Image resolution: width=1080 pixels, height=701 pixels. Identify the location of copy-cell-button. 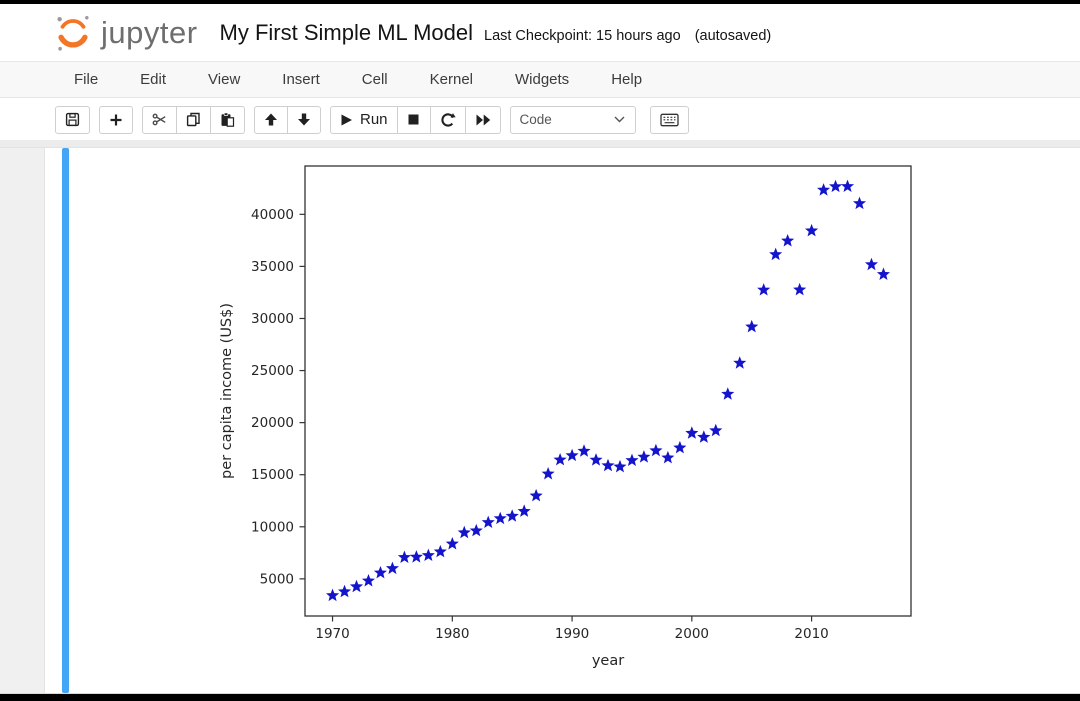
(193, 119).